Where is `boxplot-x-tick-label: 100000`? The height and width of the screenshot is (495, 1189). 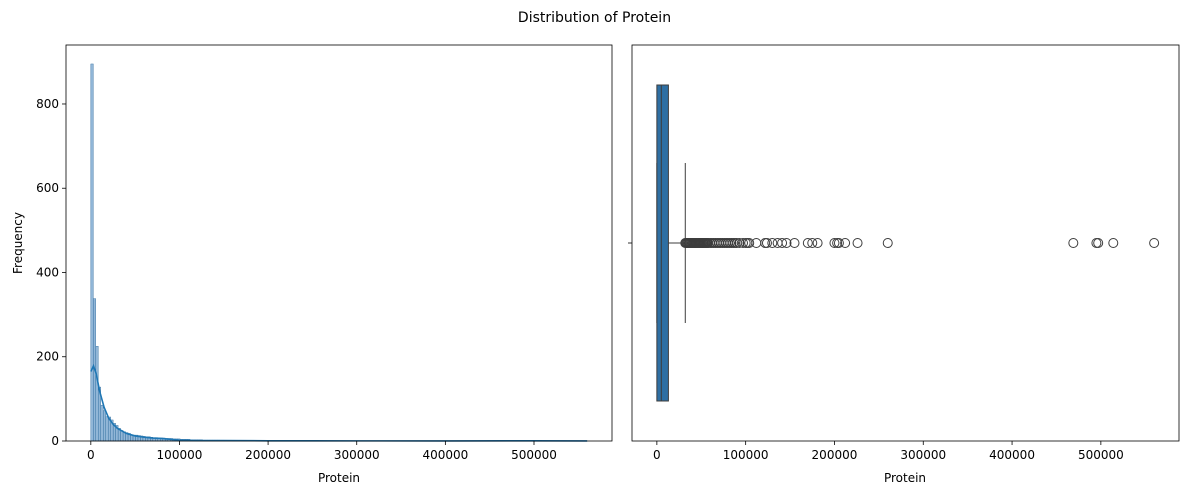
boxplot-x-tick-label: 100000 is located at coordinates (746, 455).